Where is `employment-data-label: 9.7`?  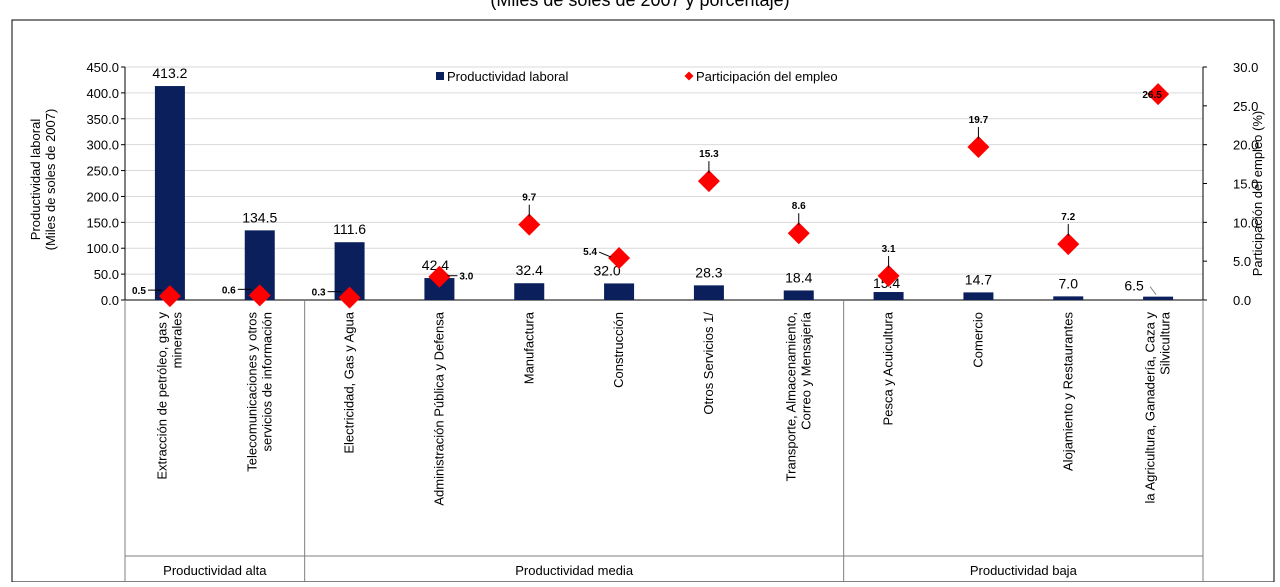 employment-data-label: 9.7 is located at coordinates (529, 198).